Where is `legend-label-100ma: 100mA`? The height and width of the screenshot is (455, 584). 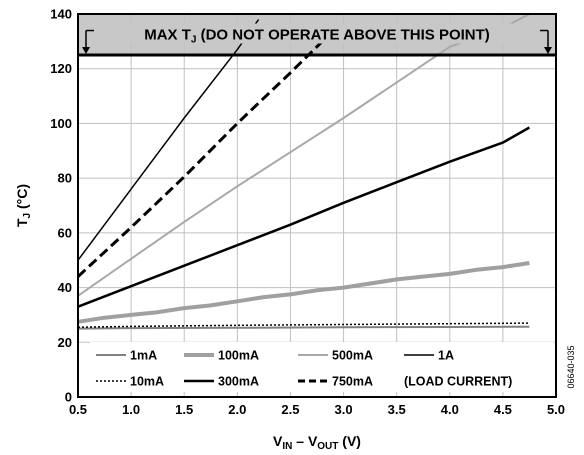
legend-label-100ma: 100mA is located at coordinates (238, 356).